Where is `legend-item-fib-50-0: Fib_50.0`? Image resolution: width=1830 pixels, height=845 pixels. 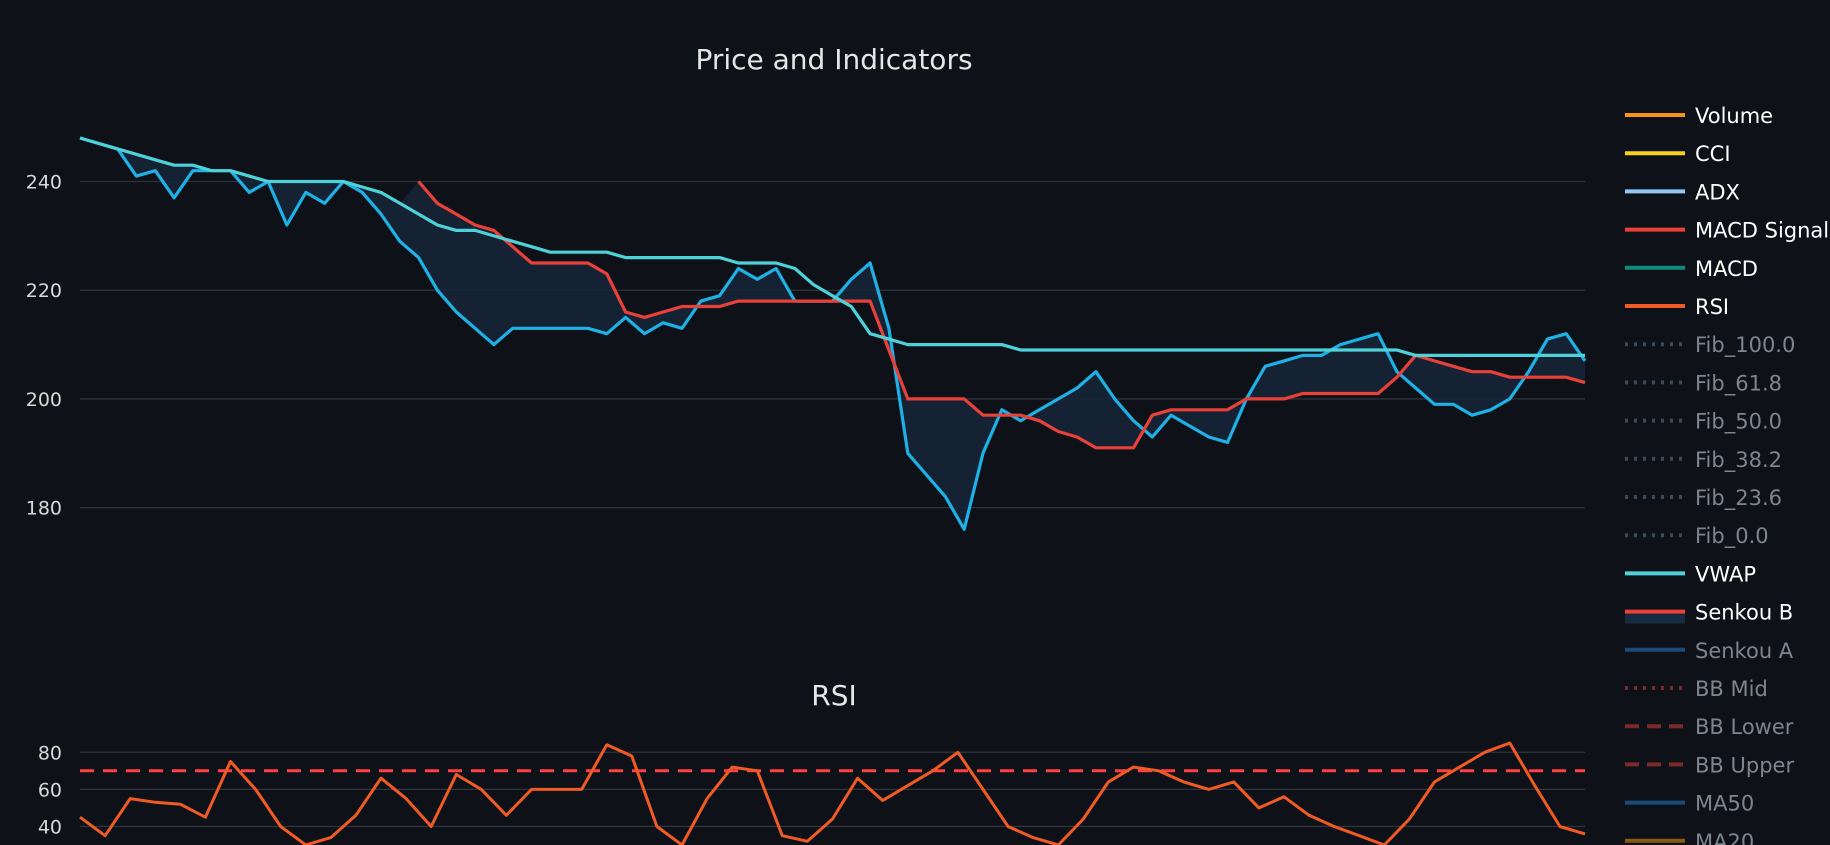 legend-item-fib-50-0: Fib_50.0 is located at coordinates (1703, 422).